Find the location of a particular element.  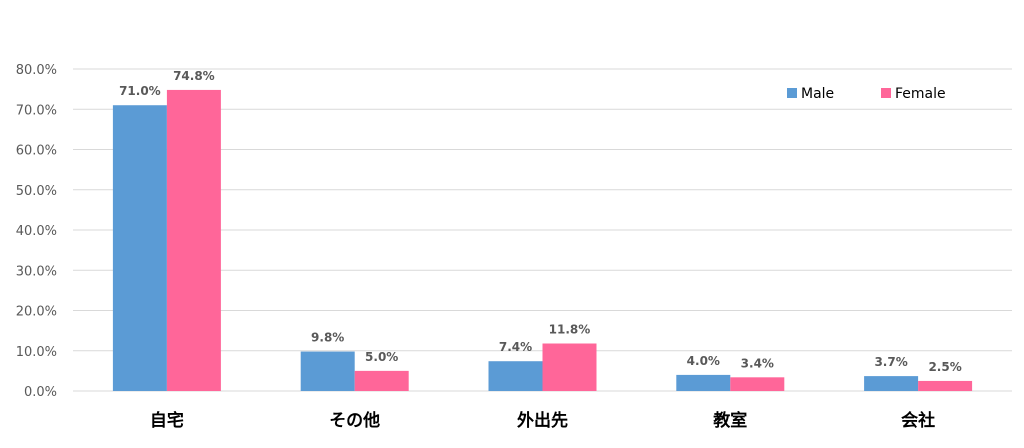

data-label-male: 9.8% is located at coordinates (327, 338).